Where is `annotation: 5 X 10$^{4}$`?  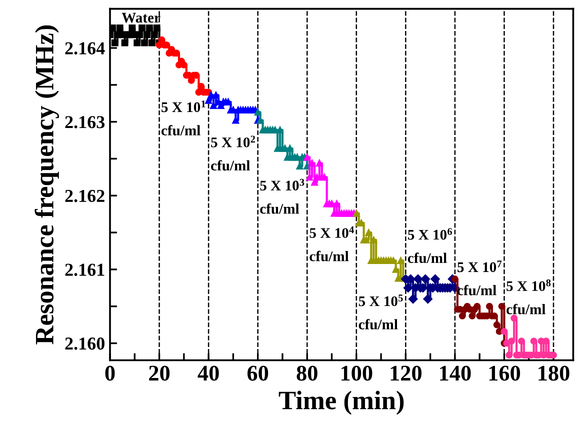
annotation: 5 X 10$^{4}$ is located at coordinates (332, 232).